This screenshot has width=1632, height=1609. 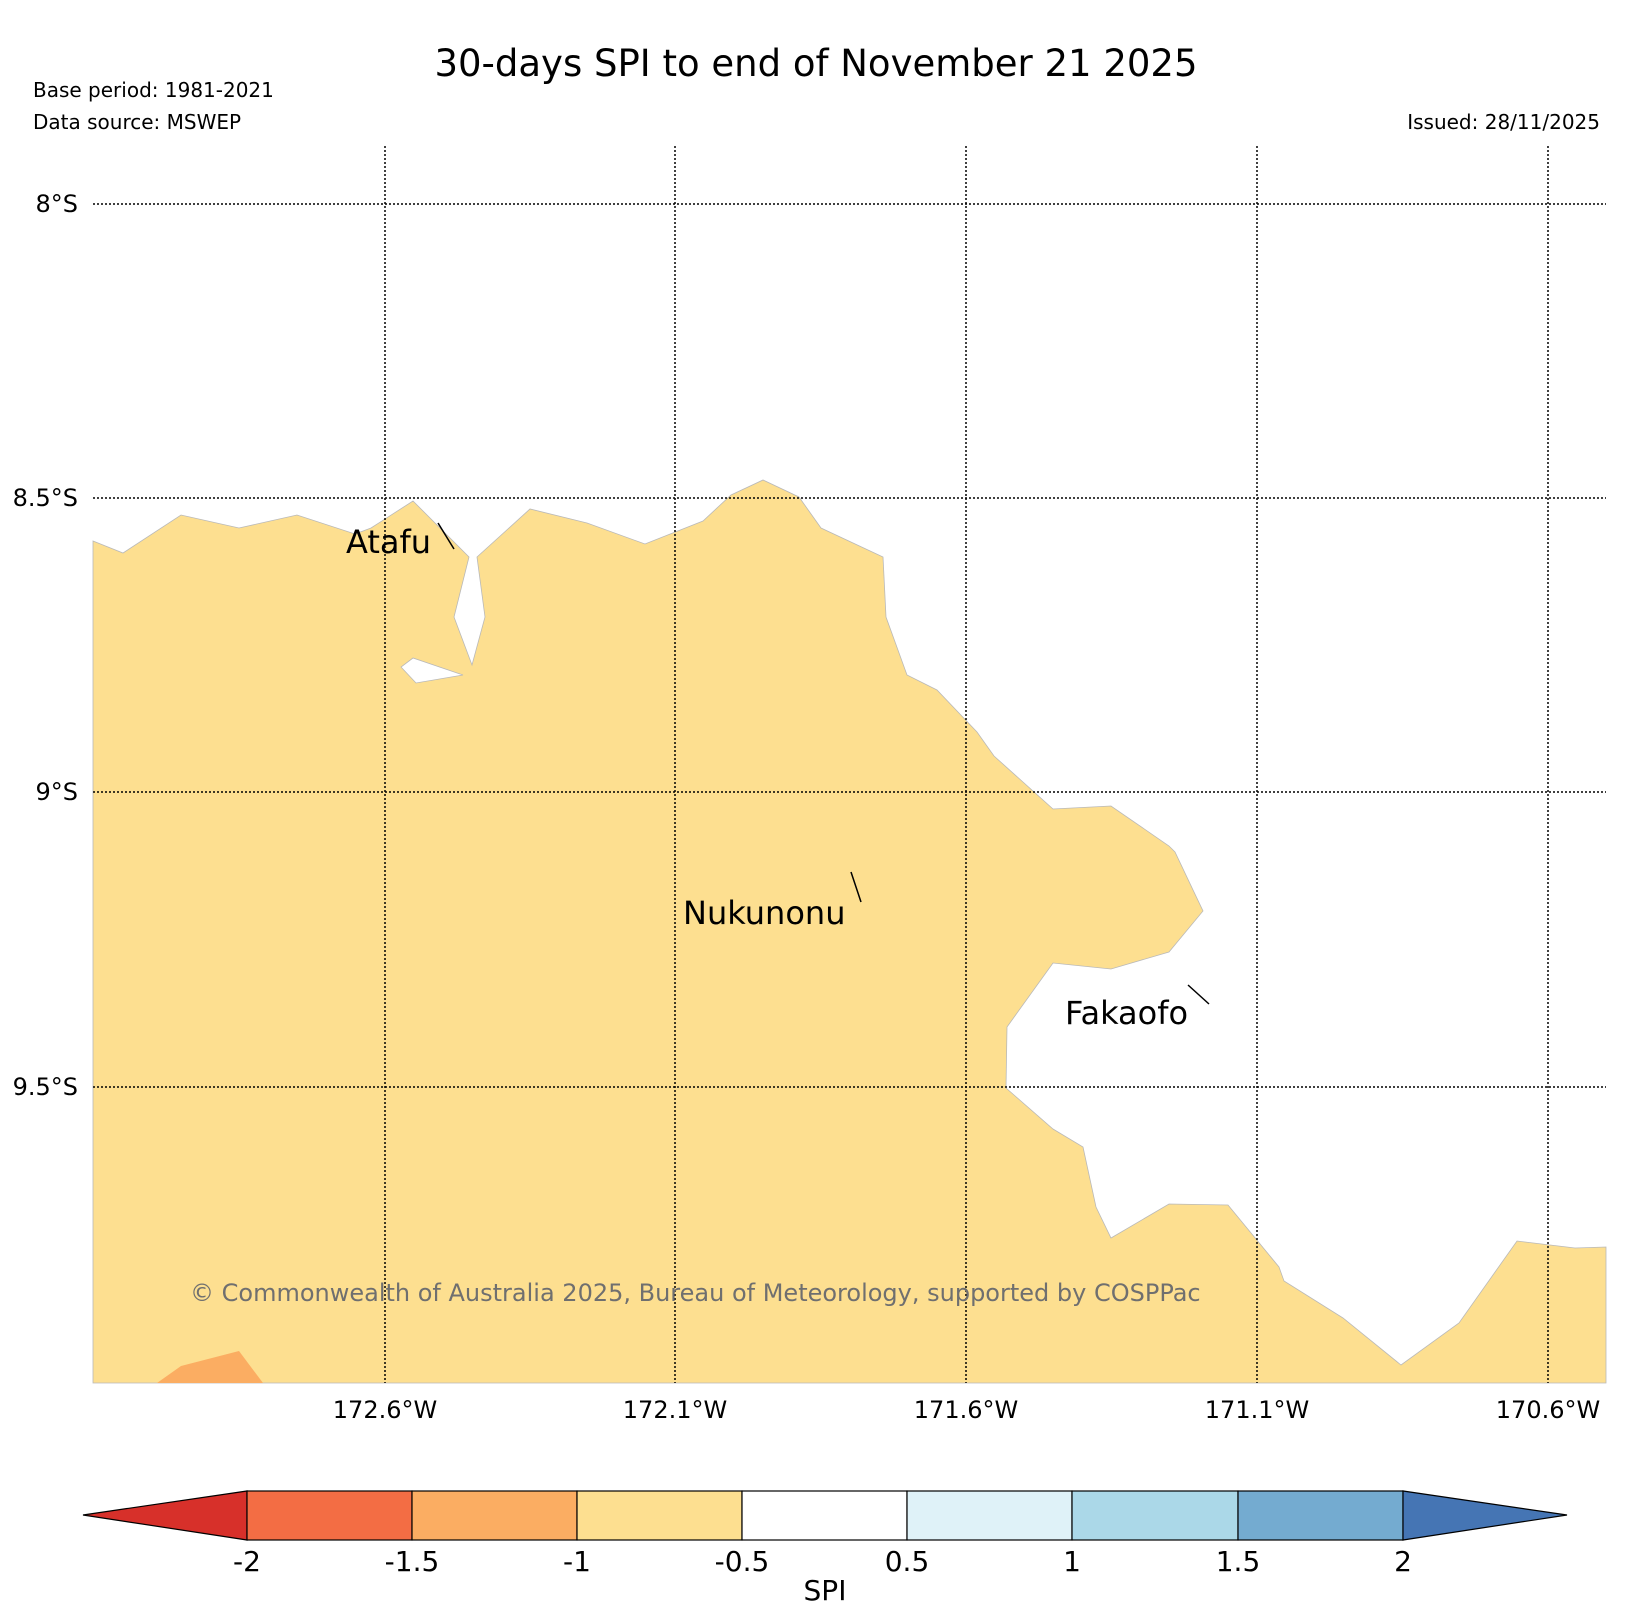 What do you see at coordinates (907, 1561) in the screenshot?
I see `colorbar-tick-5: 0.5` at bounding box center [907, 1561].